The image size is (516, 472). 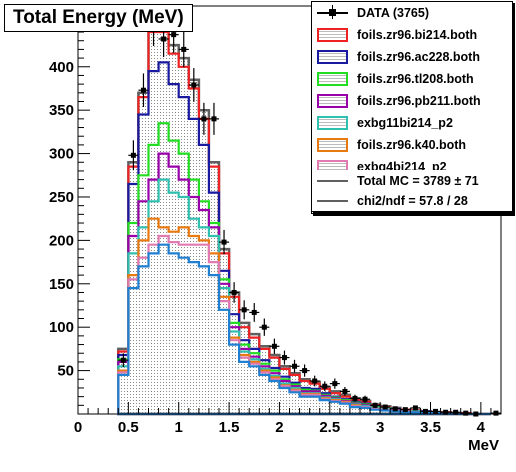 What do you see at coordinates (405, 123) in the screenshot?
I see `legend-label-exbg11: exbg11bi214_p2` at bounding box center [405, 123].